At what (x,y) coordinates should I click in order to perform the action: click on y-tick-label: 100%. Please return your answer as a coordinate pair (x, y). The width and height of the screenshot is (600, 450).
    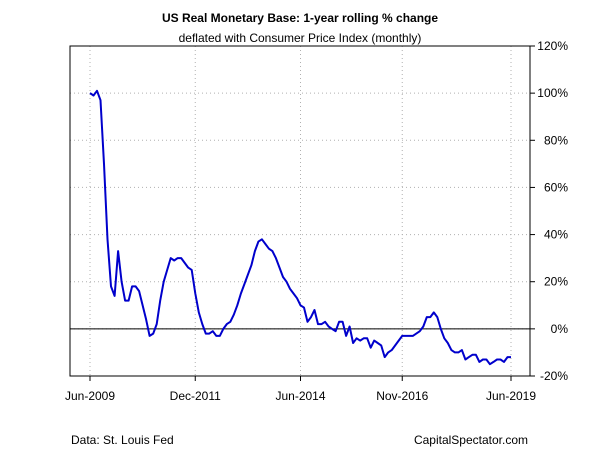
    Looking at the image, I should click on (552, 93).